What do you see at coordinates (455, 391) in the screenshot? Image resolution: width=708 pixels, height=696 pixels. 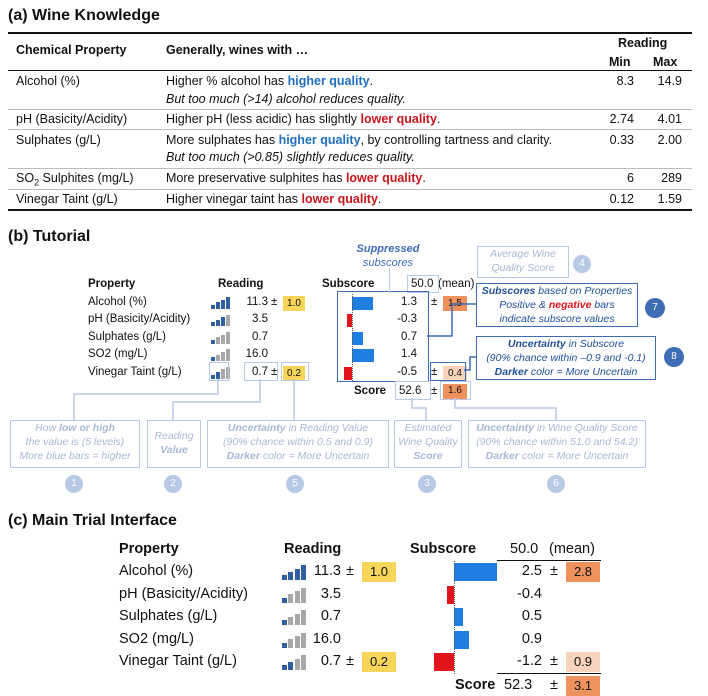 I see `tutorial-score-uncertainty: 1.6` at bounding box center [455, 391].